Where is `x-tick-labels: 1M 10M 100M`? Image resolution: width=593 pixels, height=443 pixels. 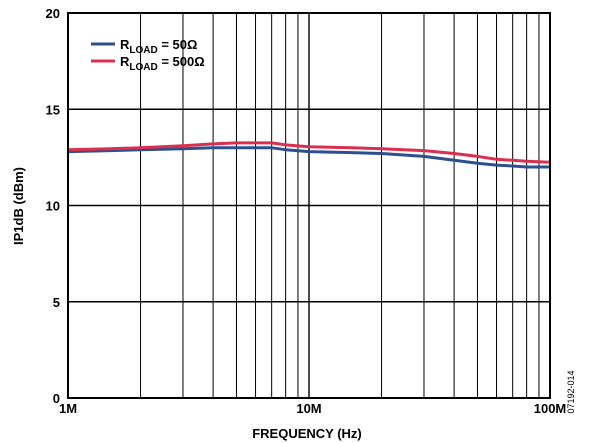 x-tick-labels: 1M 10M 100M is located at coordinates (312, 408).